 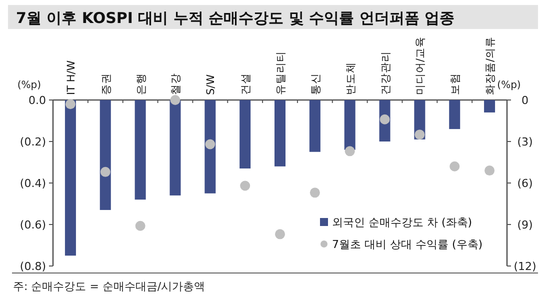 What do you see at coordinates (402, 222) in the screenshot?
I see `legend-label: 외국인 순매수강도 차 (좌축)` at bounding box center [402, 222].